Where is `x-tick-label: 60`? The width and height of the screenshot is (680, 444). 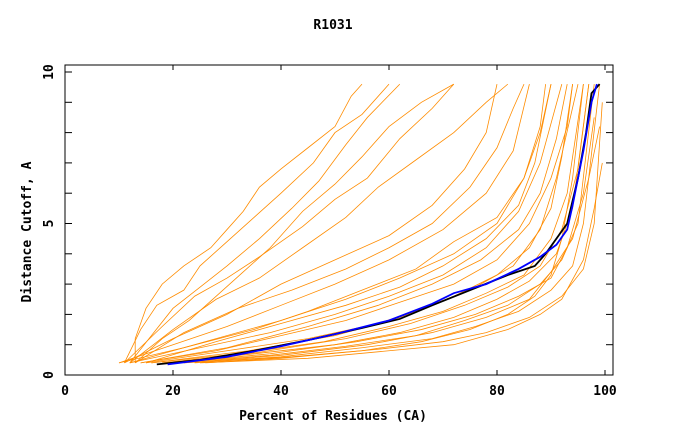 x-tick-label: 60 is located at coordinates (389, 391).